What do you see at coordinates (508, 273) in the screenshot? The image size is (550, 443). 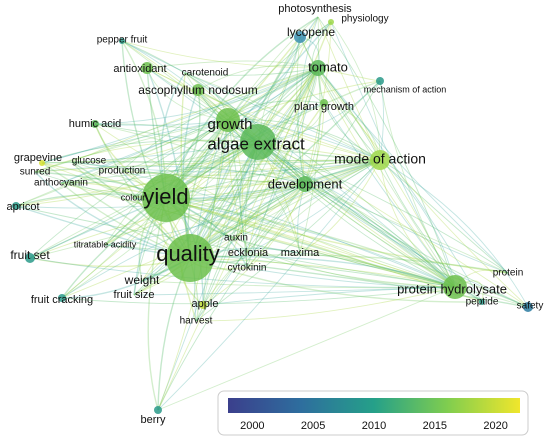 I see `node-label: protein` at bounding box center [508, 273].